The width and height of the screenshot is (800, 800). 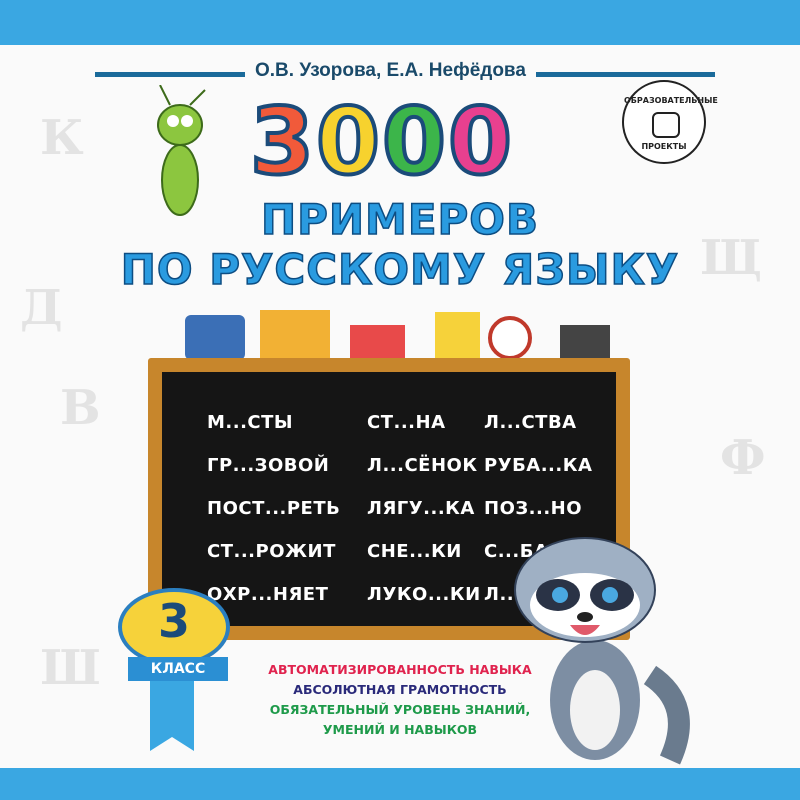 I want to click on background-letter: Щ, so click(x=731, y=258).